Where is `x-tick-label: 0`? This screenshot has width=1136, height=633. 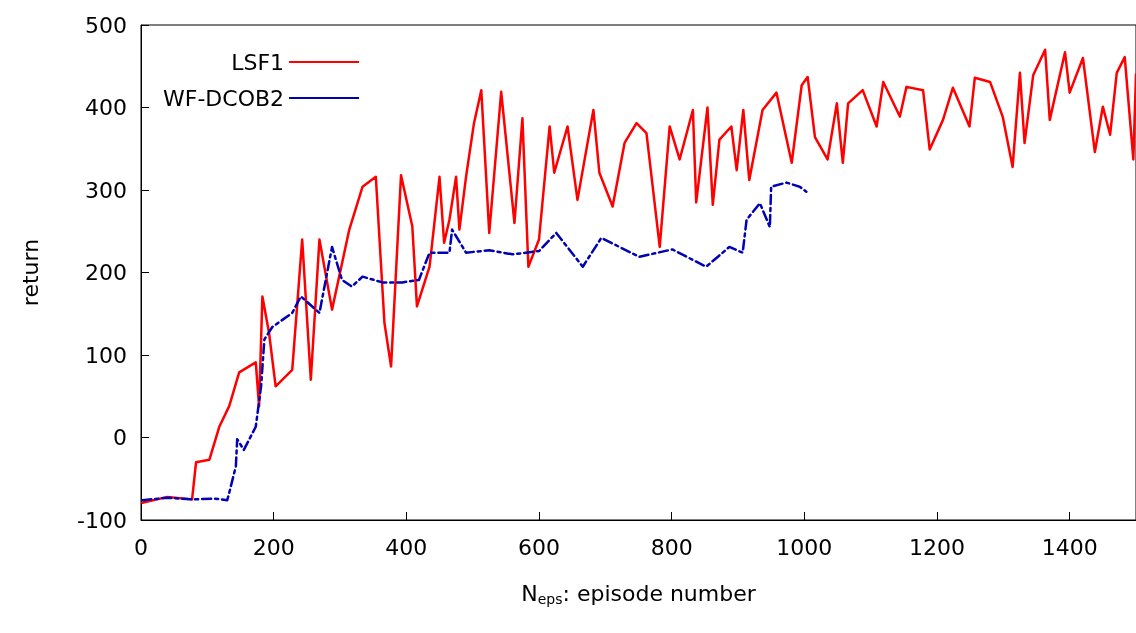 x-tick-label: 0 is located at coordinates (141, 547).